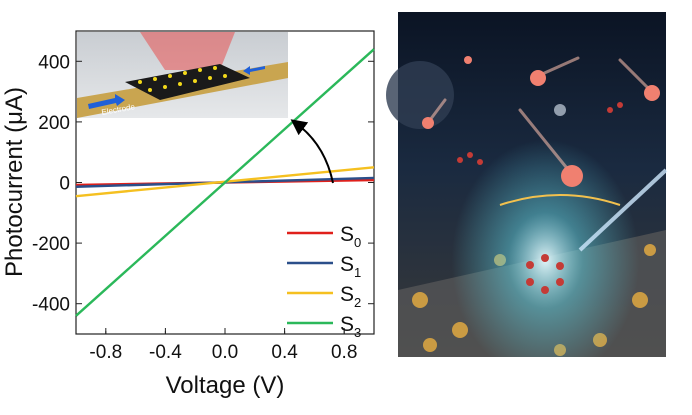 The image size is (692, 415). What do you see at coordinates (105, 352) in the screenshot?
I see `x-tick-label: -0.8` at bounding box center [105, 352].